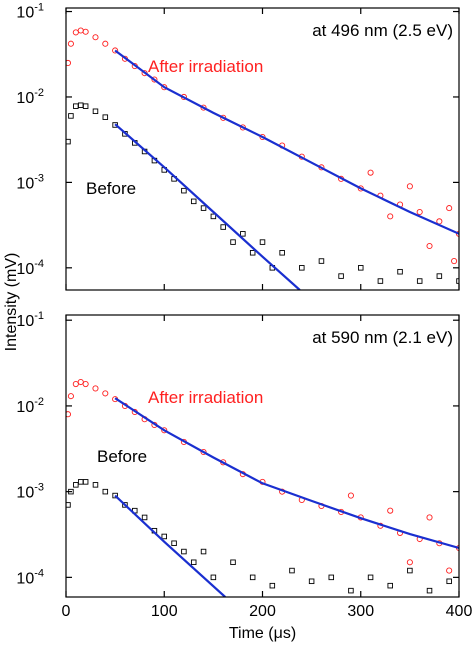  What do you see at coordinates (11, 302) in the screenshot?
I see `y-axis-label: Intensity (mV)` at bounding box center [11, 302].